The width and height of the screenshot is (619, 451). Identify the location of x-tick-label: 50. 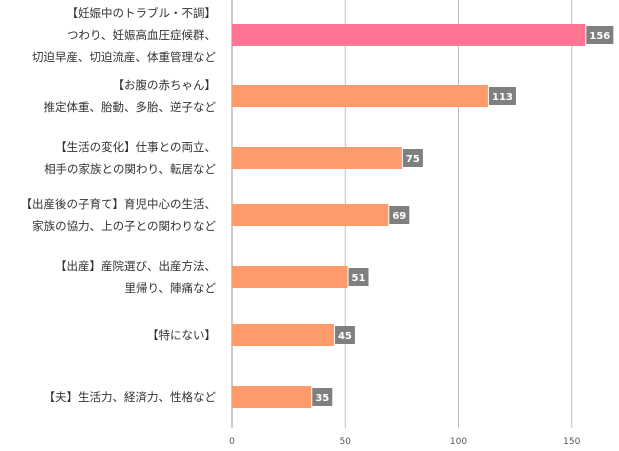
(346, 442).